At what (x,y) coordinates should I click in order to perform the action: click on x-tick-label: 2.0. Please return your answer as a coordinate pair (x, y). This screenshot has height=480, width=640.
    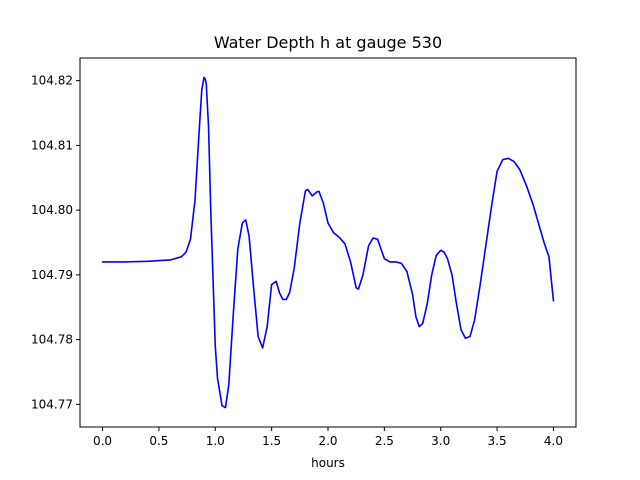
    Looking at the image, I should click on (327, 441).